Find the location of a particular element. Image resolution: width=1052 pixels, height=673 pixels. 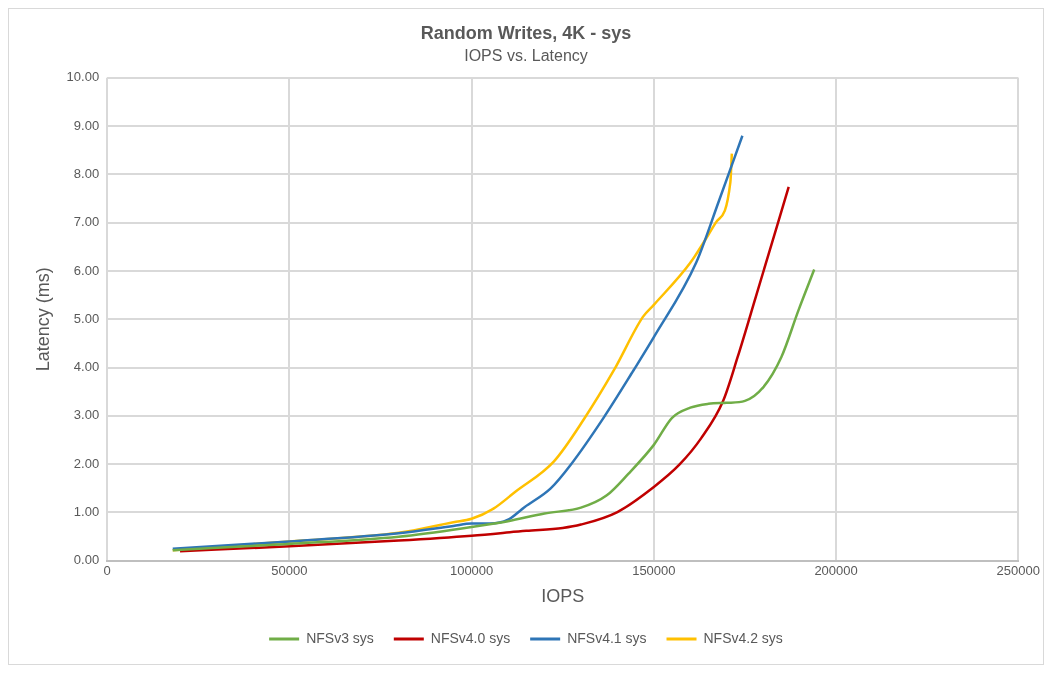

y-tick-label: 2.00 is located at coordinates (86, 463).